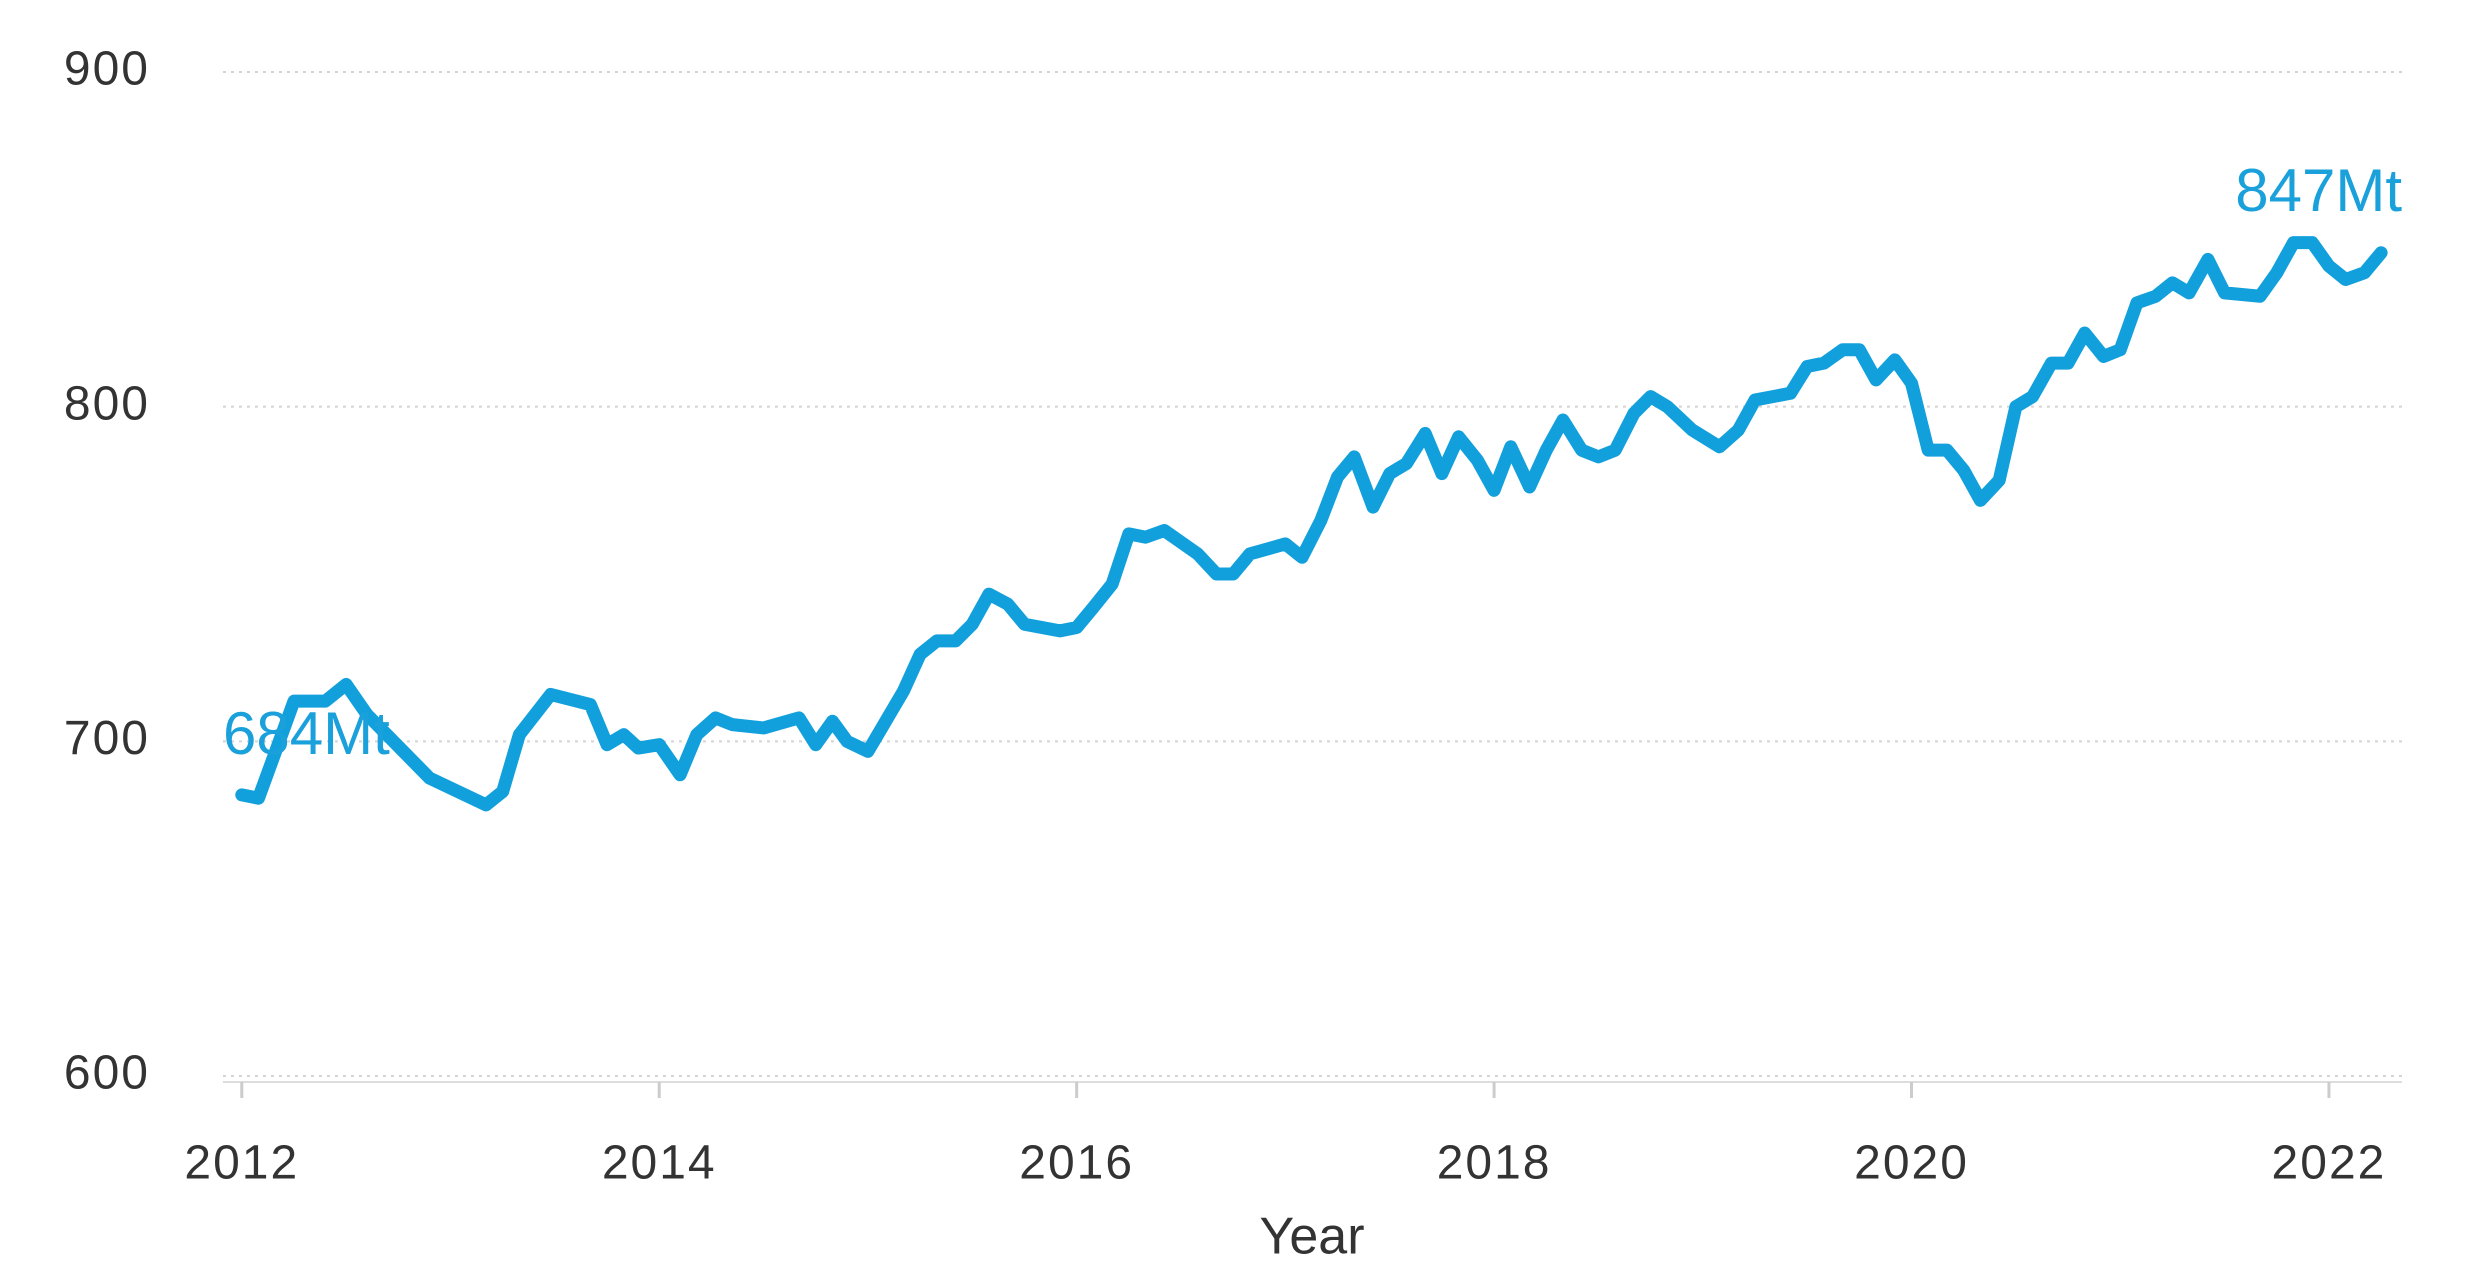 This screenshot has width=2466, height=1283. I want to click on x-tick-label: 2022, so click(2329, 1163).